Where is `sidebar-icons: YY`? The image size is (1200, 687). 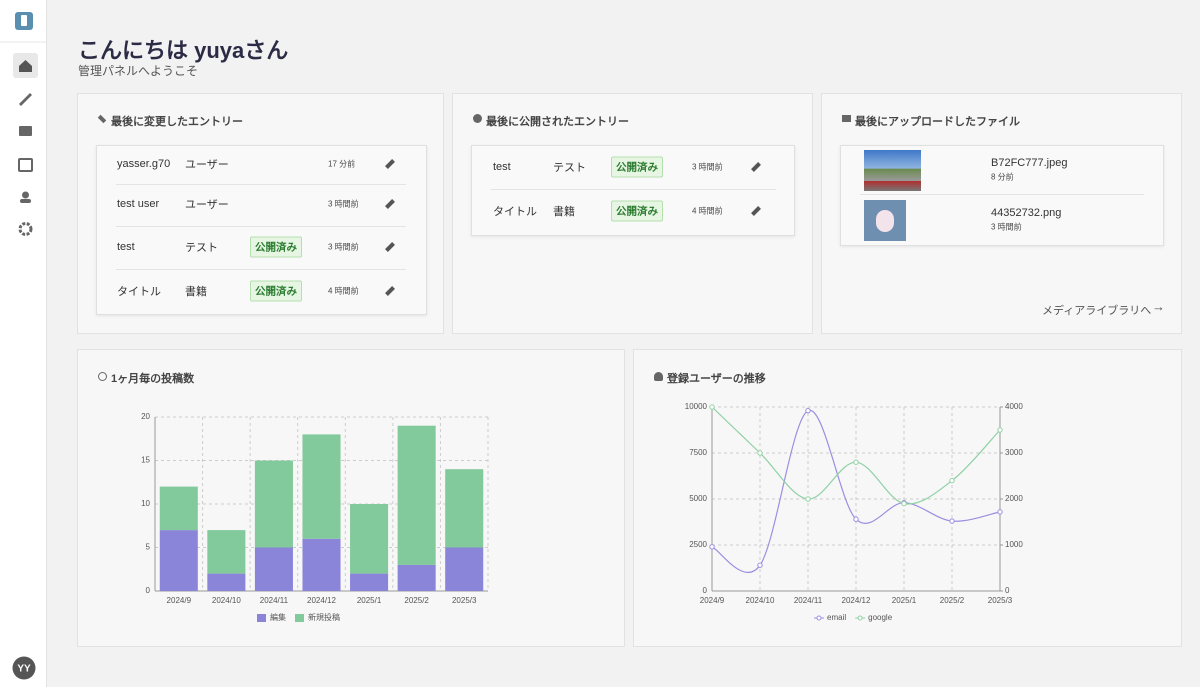 sidebar-icons: YY is located at coordinates (23, 346).